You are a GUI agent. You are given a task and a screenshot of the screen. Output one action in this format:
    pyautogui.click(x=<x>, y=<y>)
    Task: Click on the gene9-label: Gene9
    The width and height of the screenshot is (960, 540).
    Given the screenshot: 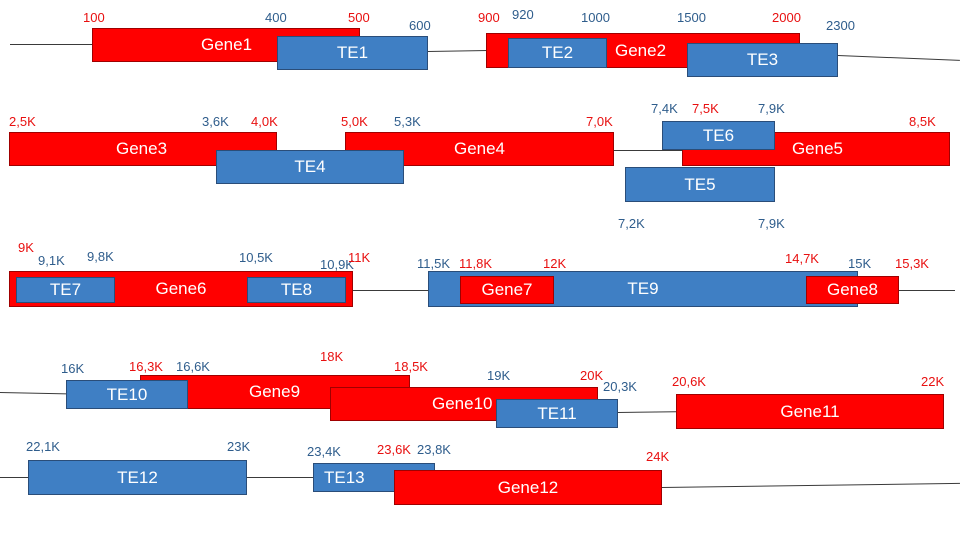 What is the action you would take?
    pyautogui.click(x=275, y=391)
    